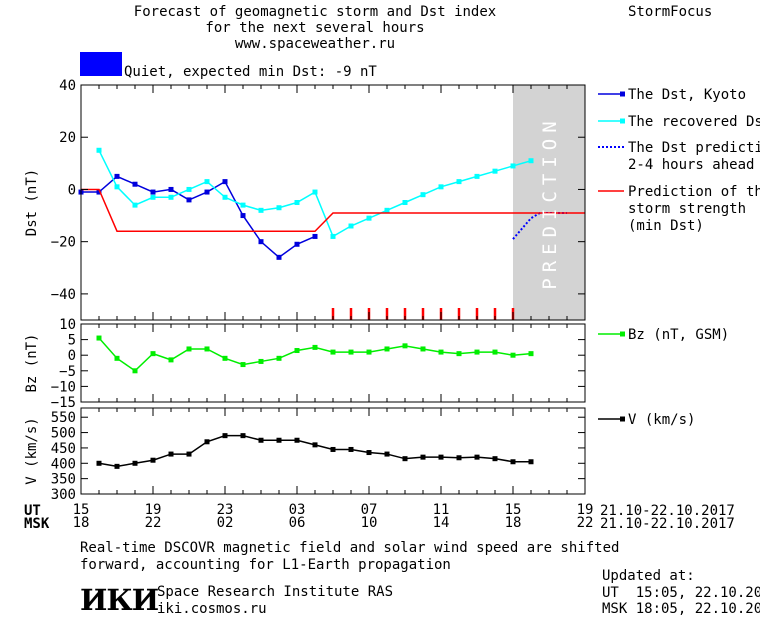 This screenshot has width=760, height=620. I want to click on y-tick-label: 500, so click(63, 434).